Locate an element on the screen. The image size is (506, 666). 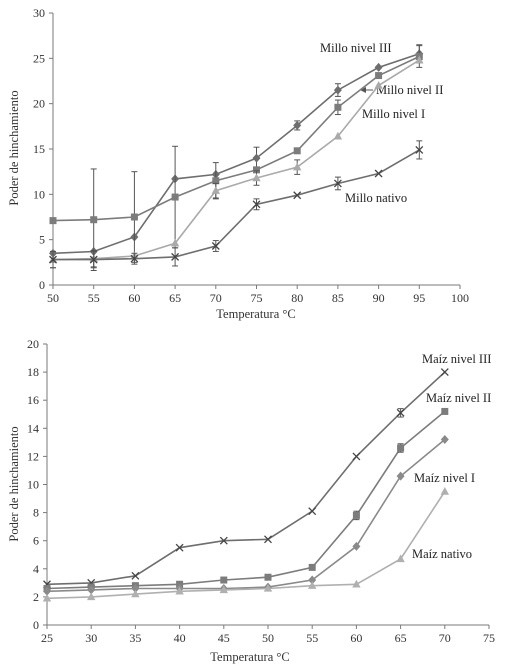
x-tick-label: 40 is located at coordinates (180, 638).